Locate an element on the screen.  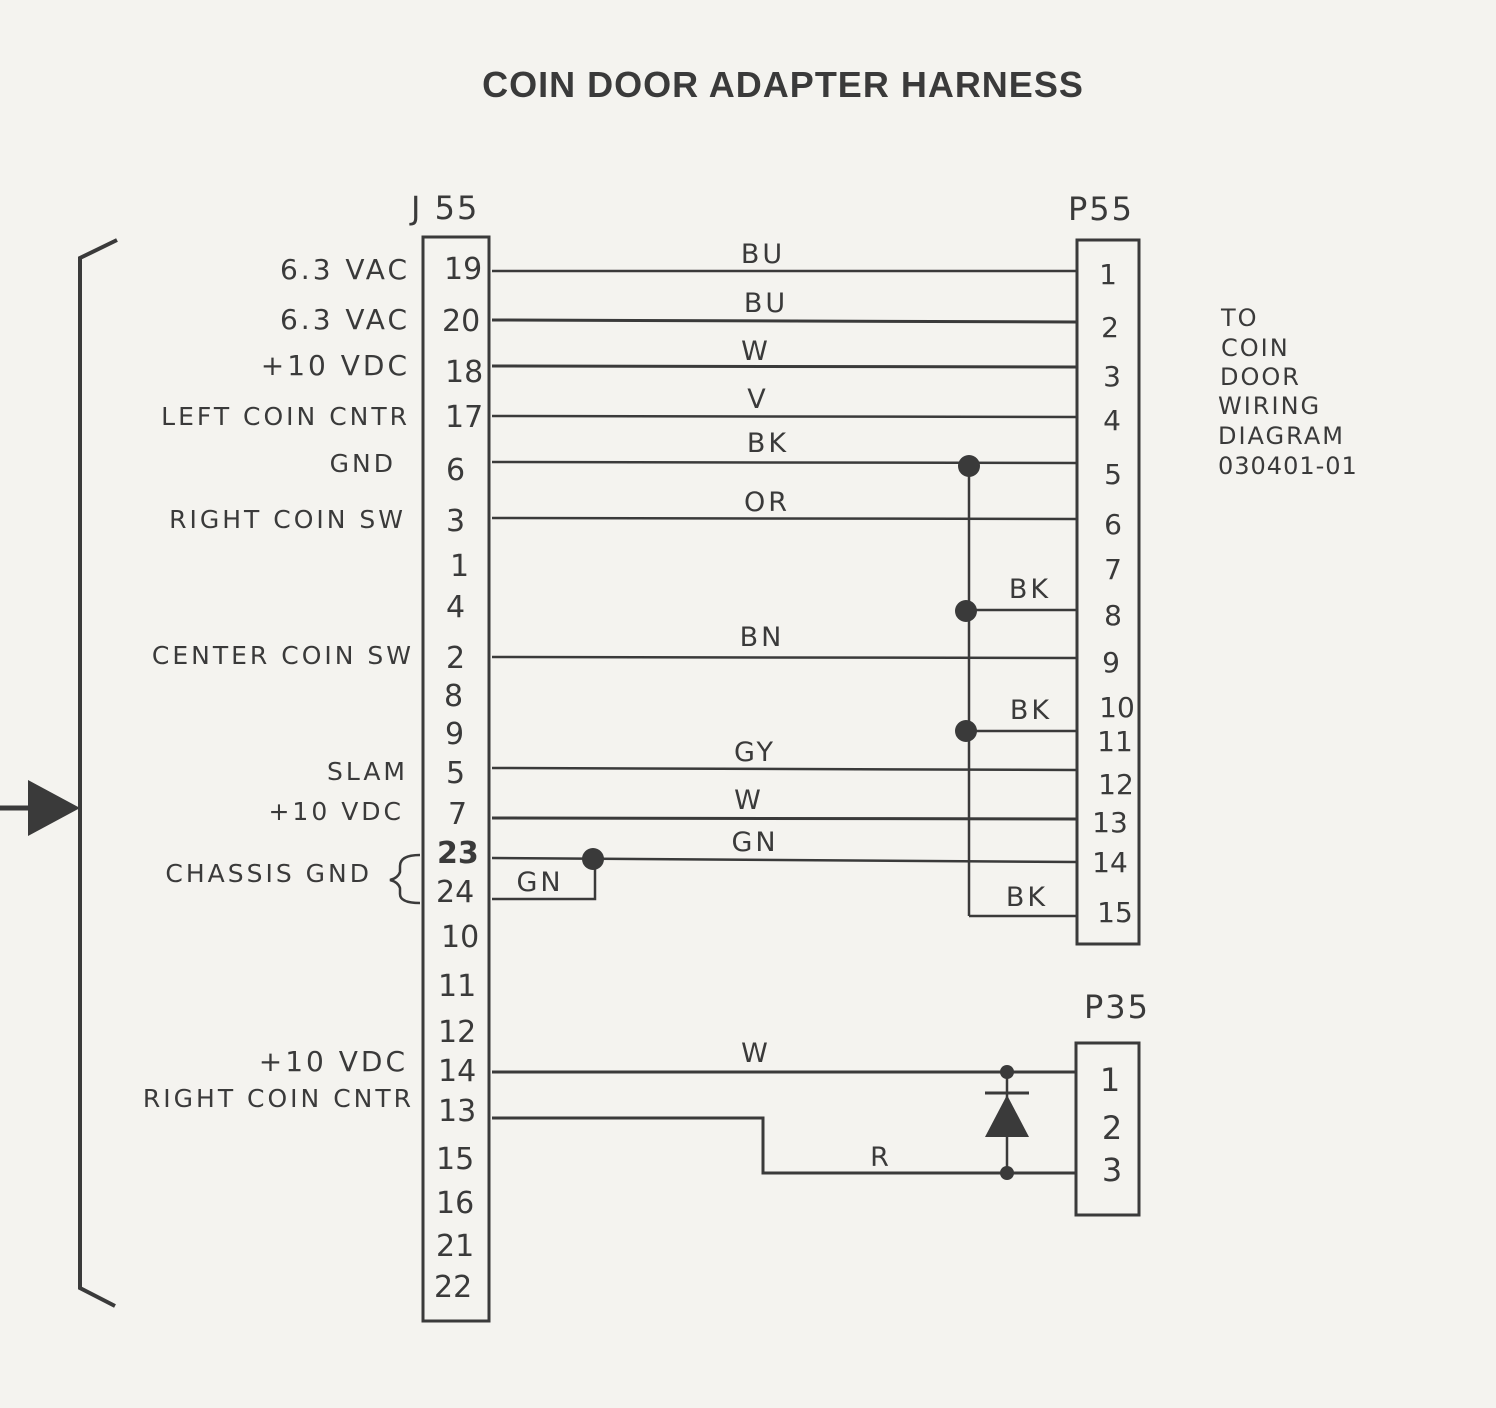
j55-pin: 4 is located at coordinates (455, 607).